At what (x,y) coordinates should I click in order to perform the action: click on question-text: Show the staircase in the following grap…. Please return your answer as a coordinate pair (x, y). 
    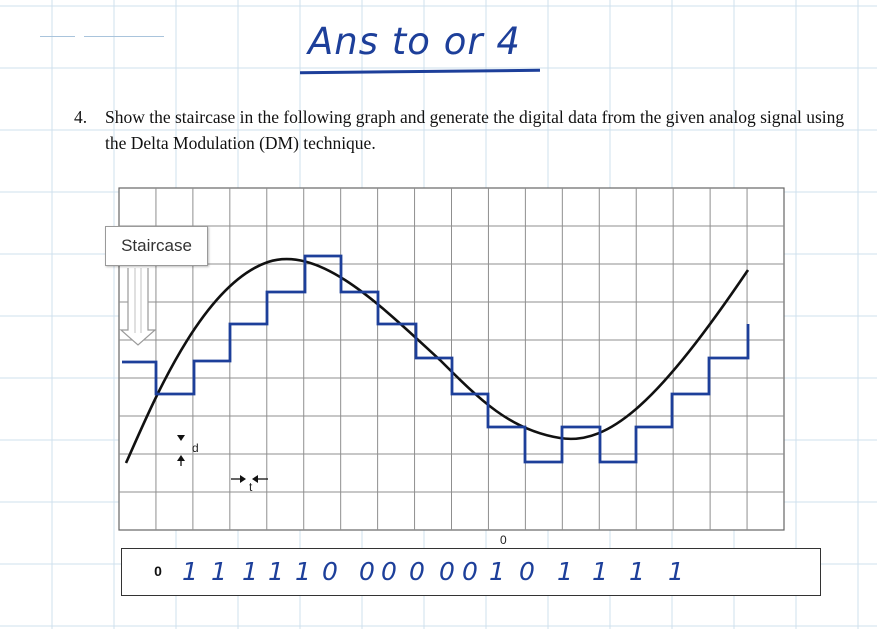
    Looking at the image, I should click on (475, 130).